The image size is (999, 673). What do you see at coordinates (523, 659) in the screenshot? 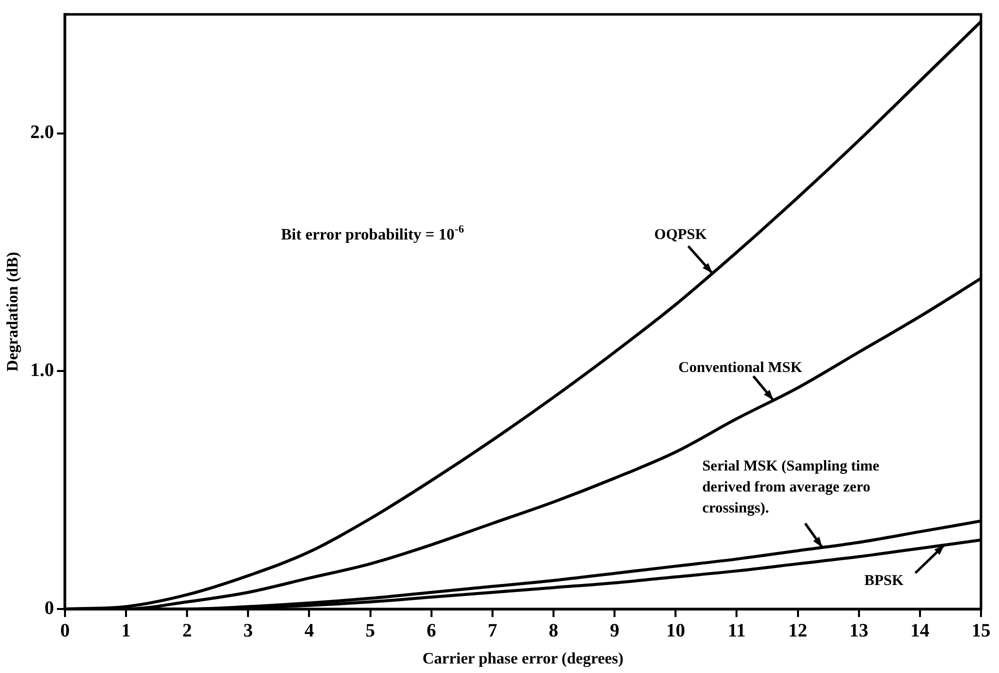
I see `x-axis-title: Carrier phase error (degrees)` at bounding box center [523, 659].